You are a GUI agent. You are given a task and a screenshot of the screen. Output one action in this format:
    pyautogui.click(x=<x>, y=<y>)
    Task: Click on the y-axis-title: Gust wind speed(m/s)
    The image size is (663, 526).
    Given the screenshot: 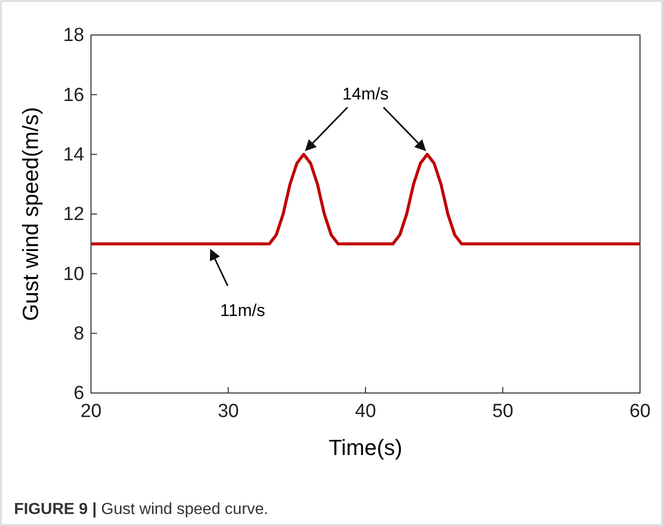 What is the action you would take?
    pyautogui.click(x=30, y=214)
    